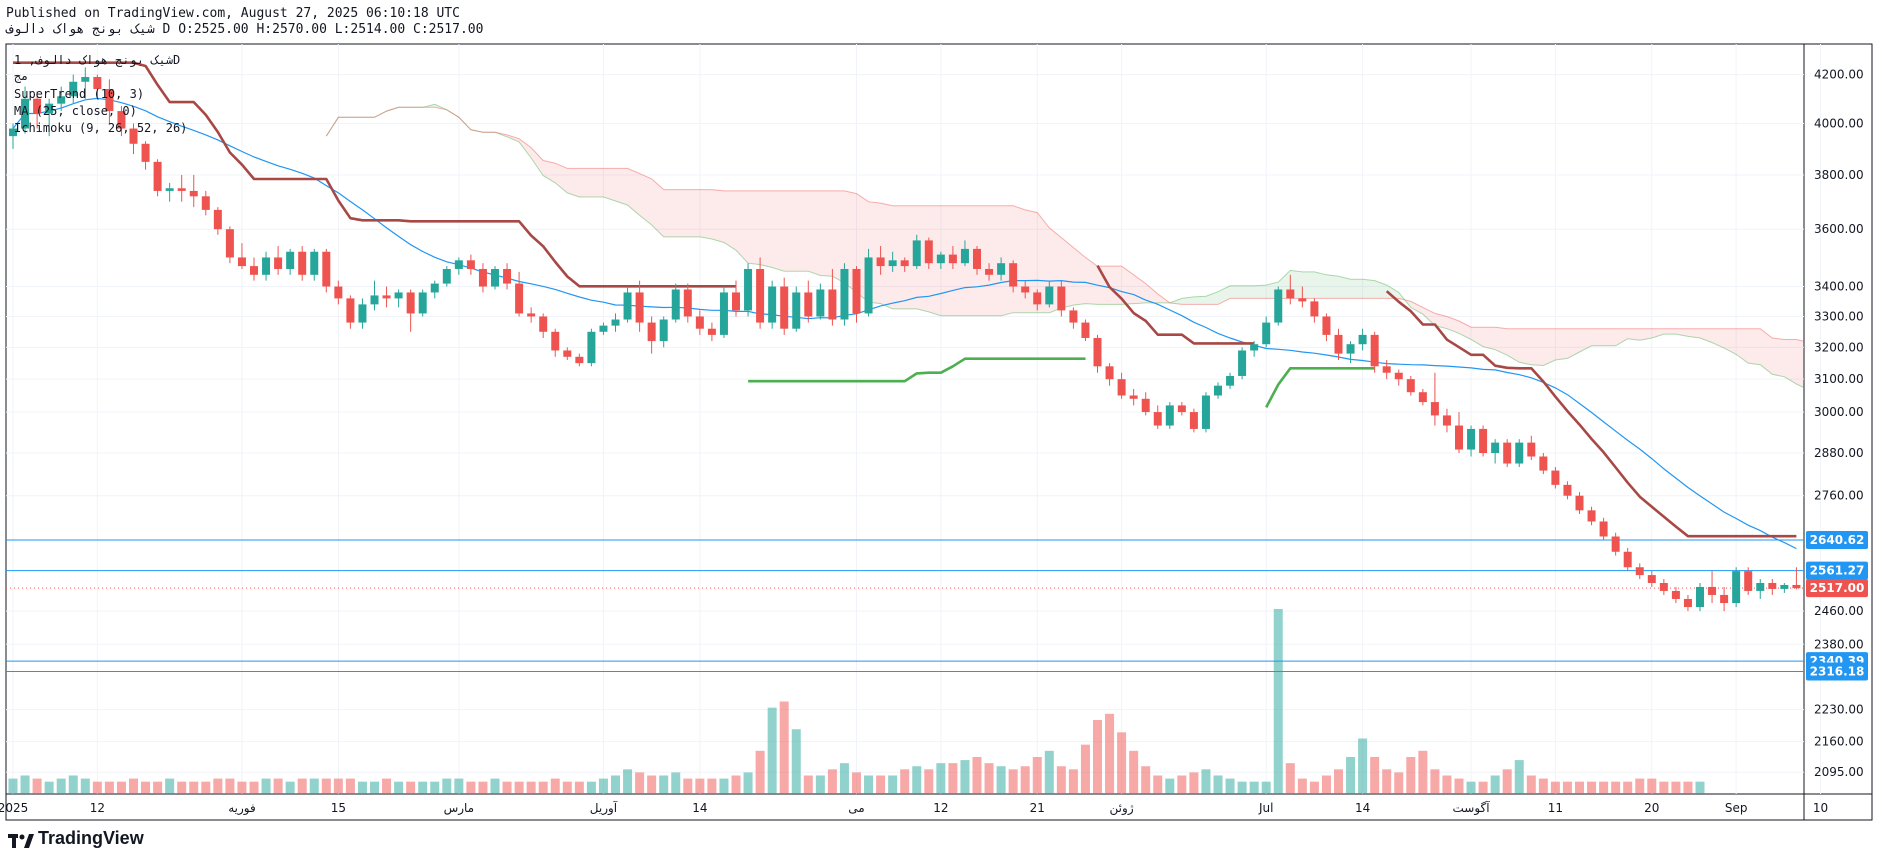 Image resolution: width=1878 pixels, height=858 pixels. I want to click on legend-symbol: شیک بونج هواک دالوف, 1D, so click(97, 60).